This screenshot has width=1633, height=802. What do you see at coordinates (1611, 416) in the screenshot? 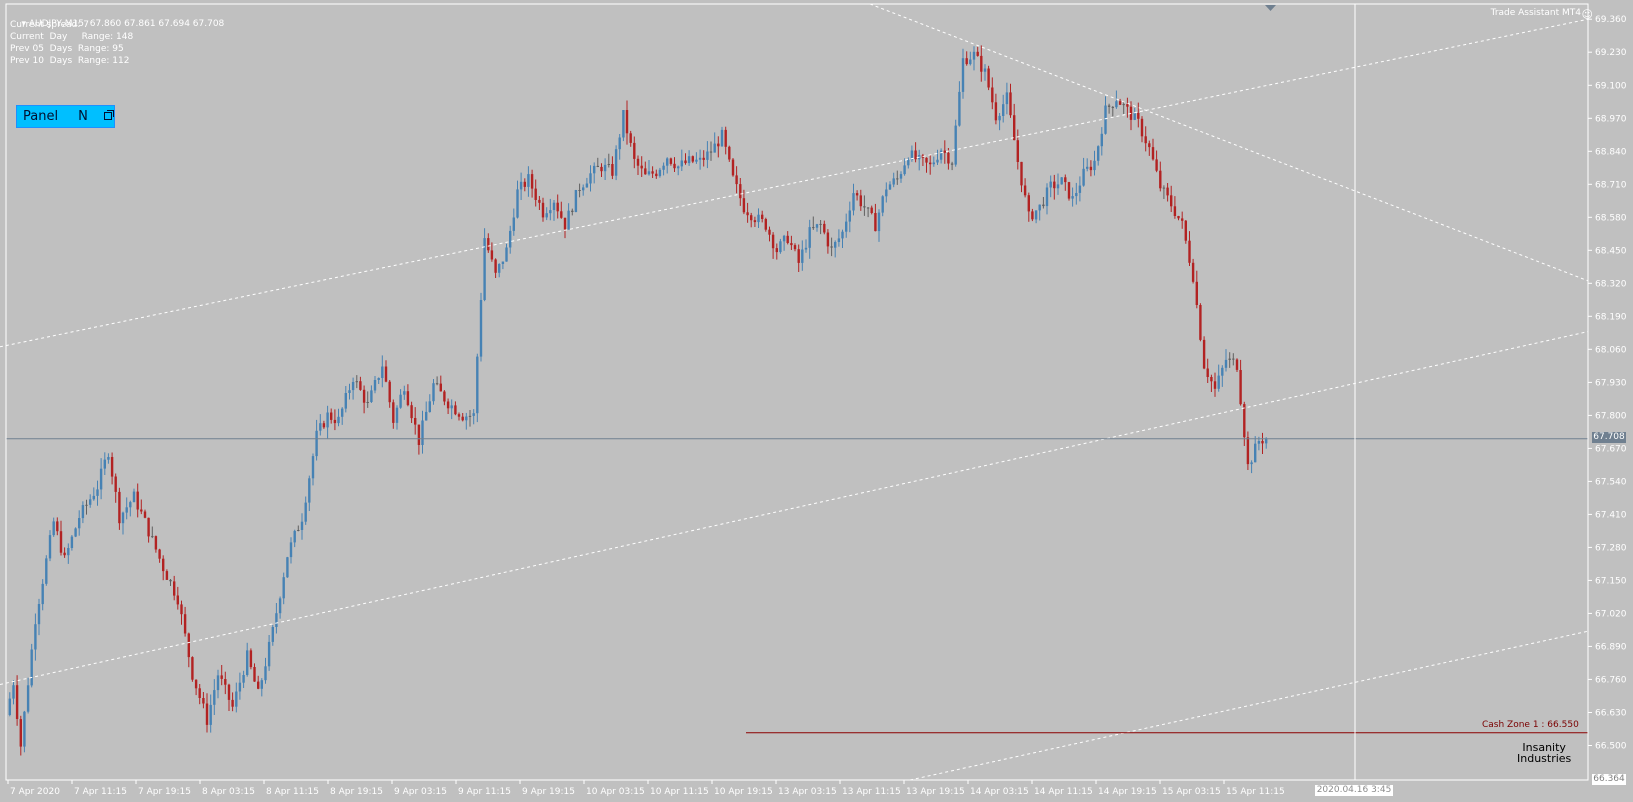
I see `price-tick-label: 67.800` at bounding box center [1611, 416].